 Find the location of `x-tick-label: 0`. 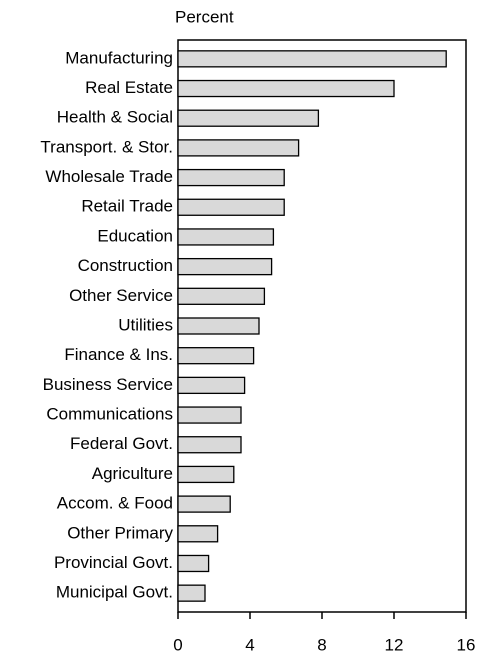

x-tick-label: 0 is located at coordinates (177, 644).